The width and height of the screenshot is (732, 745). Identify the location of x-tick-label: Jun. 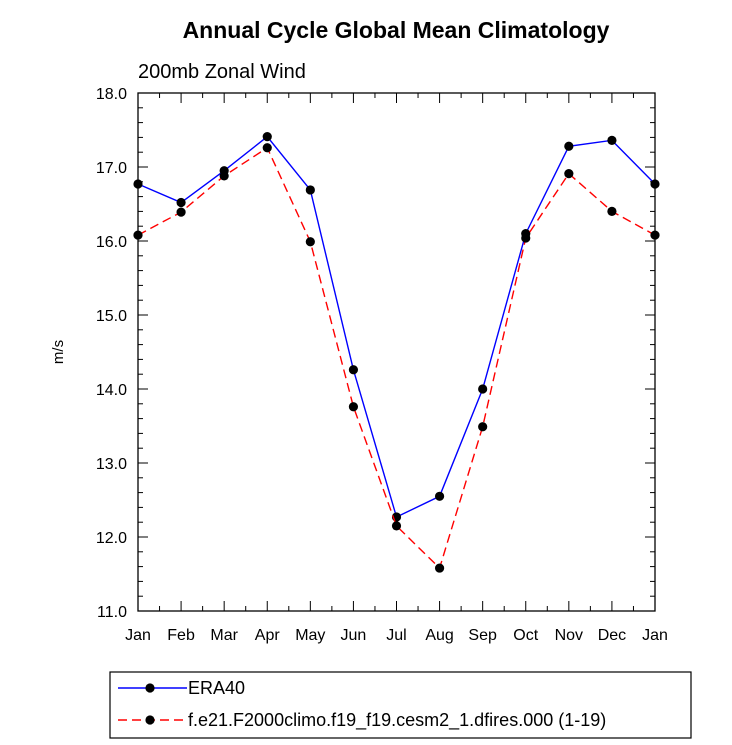
(354, 635).